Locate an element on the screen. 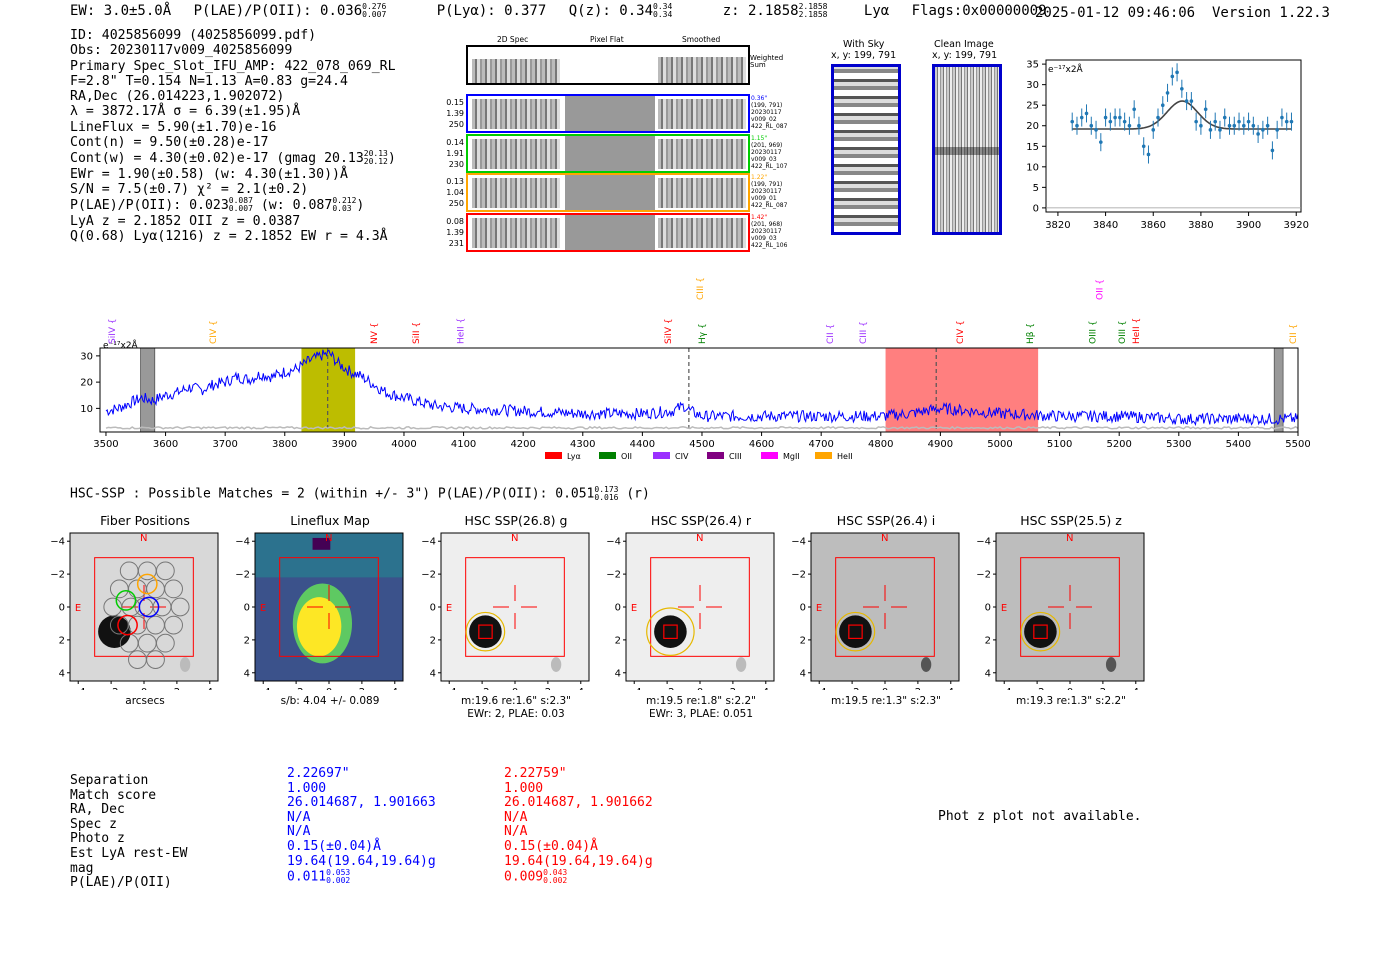 This screenshot has width=1400, height=953. row-left-value: 0.15 is located at coordinates (455, 102).